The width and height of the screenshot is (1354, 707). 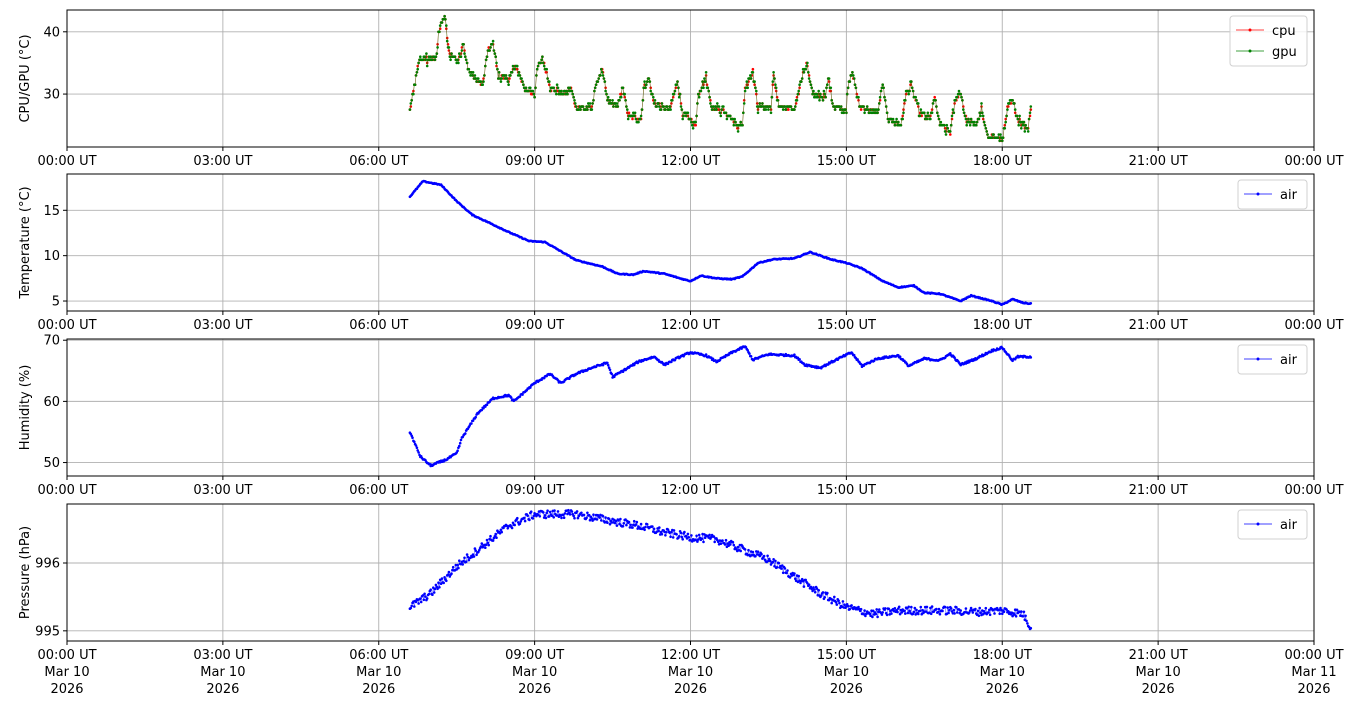 What do you see at coordinates (66, 655) in the screenshot?
I see `x-tick-label: 00:00 UT` at bounding box center [66, 655].